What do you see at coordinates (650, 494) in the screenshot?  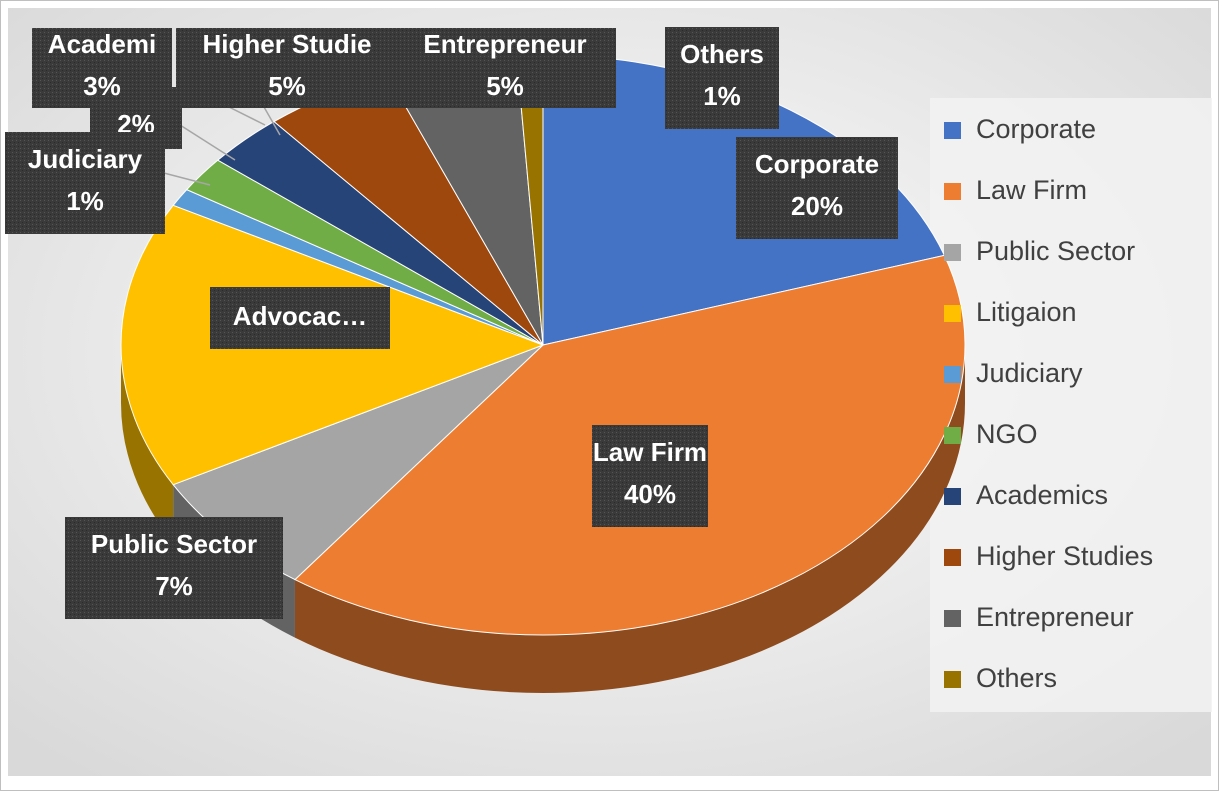 I see `data-label-value: 40%` at bounding box center [650, 494].